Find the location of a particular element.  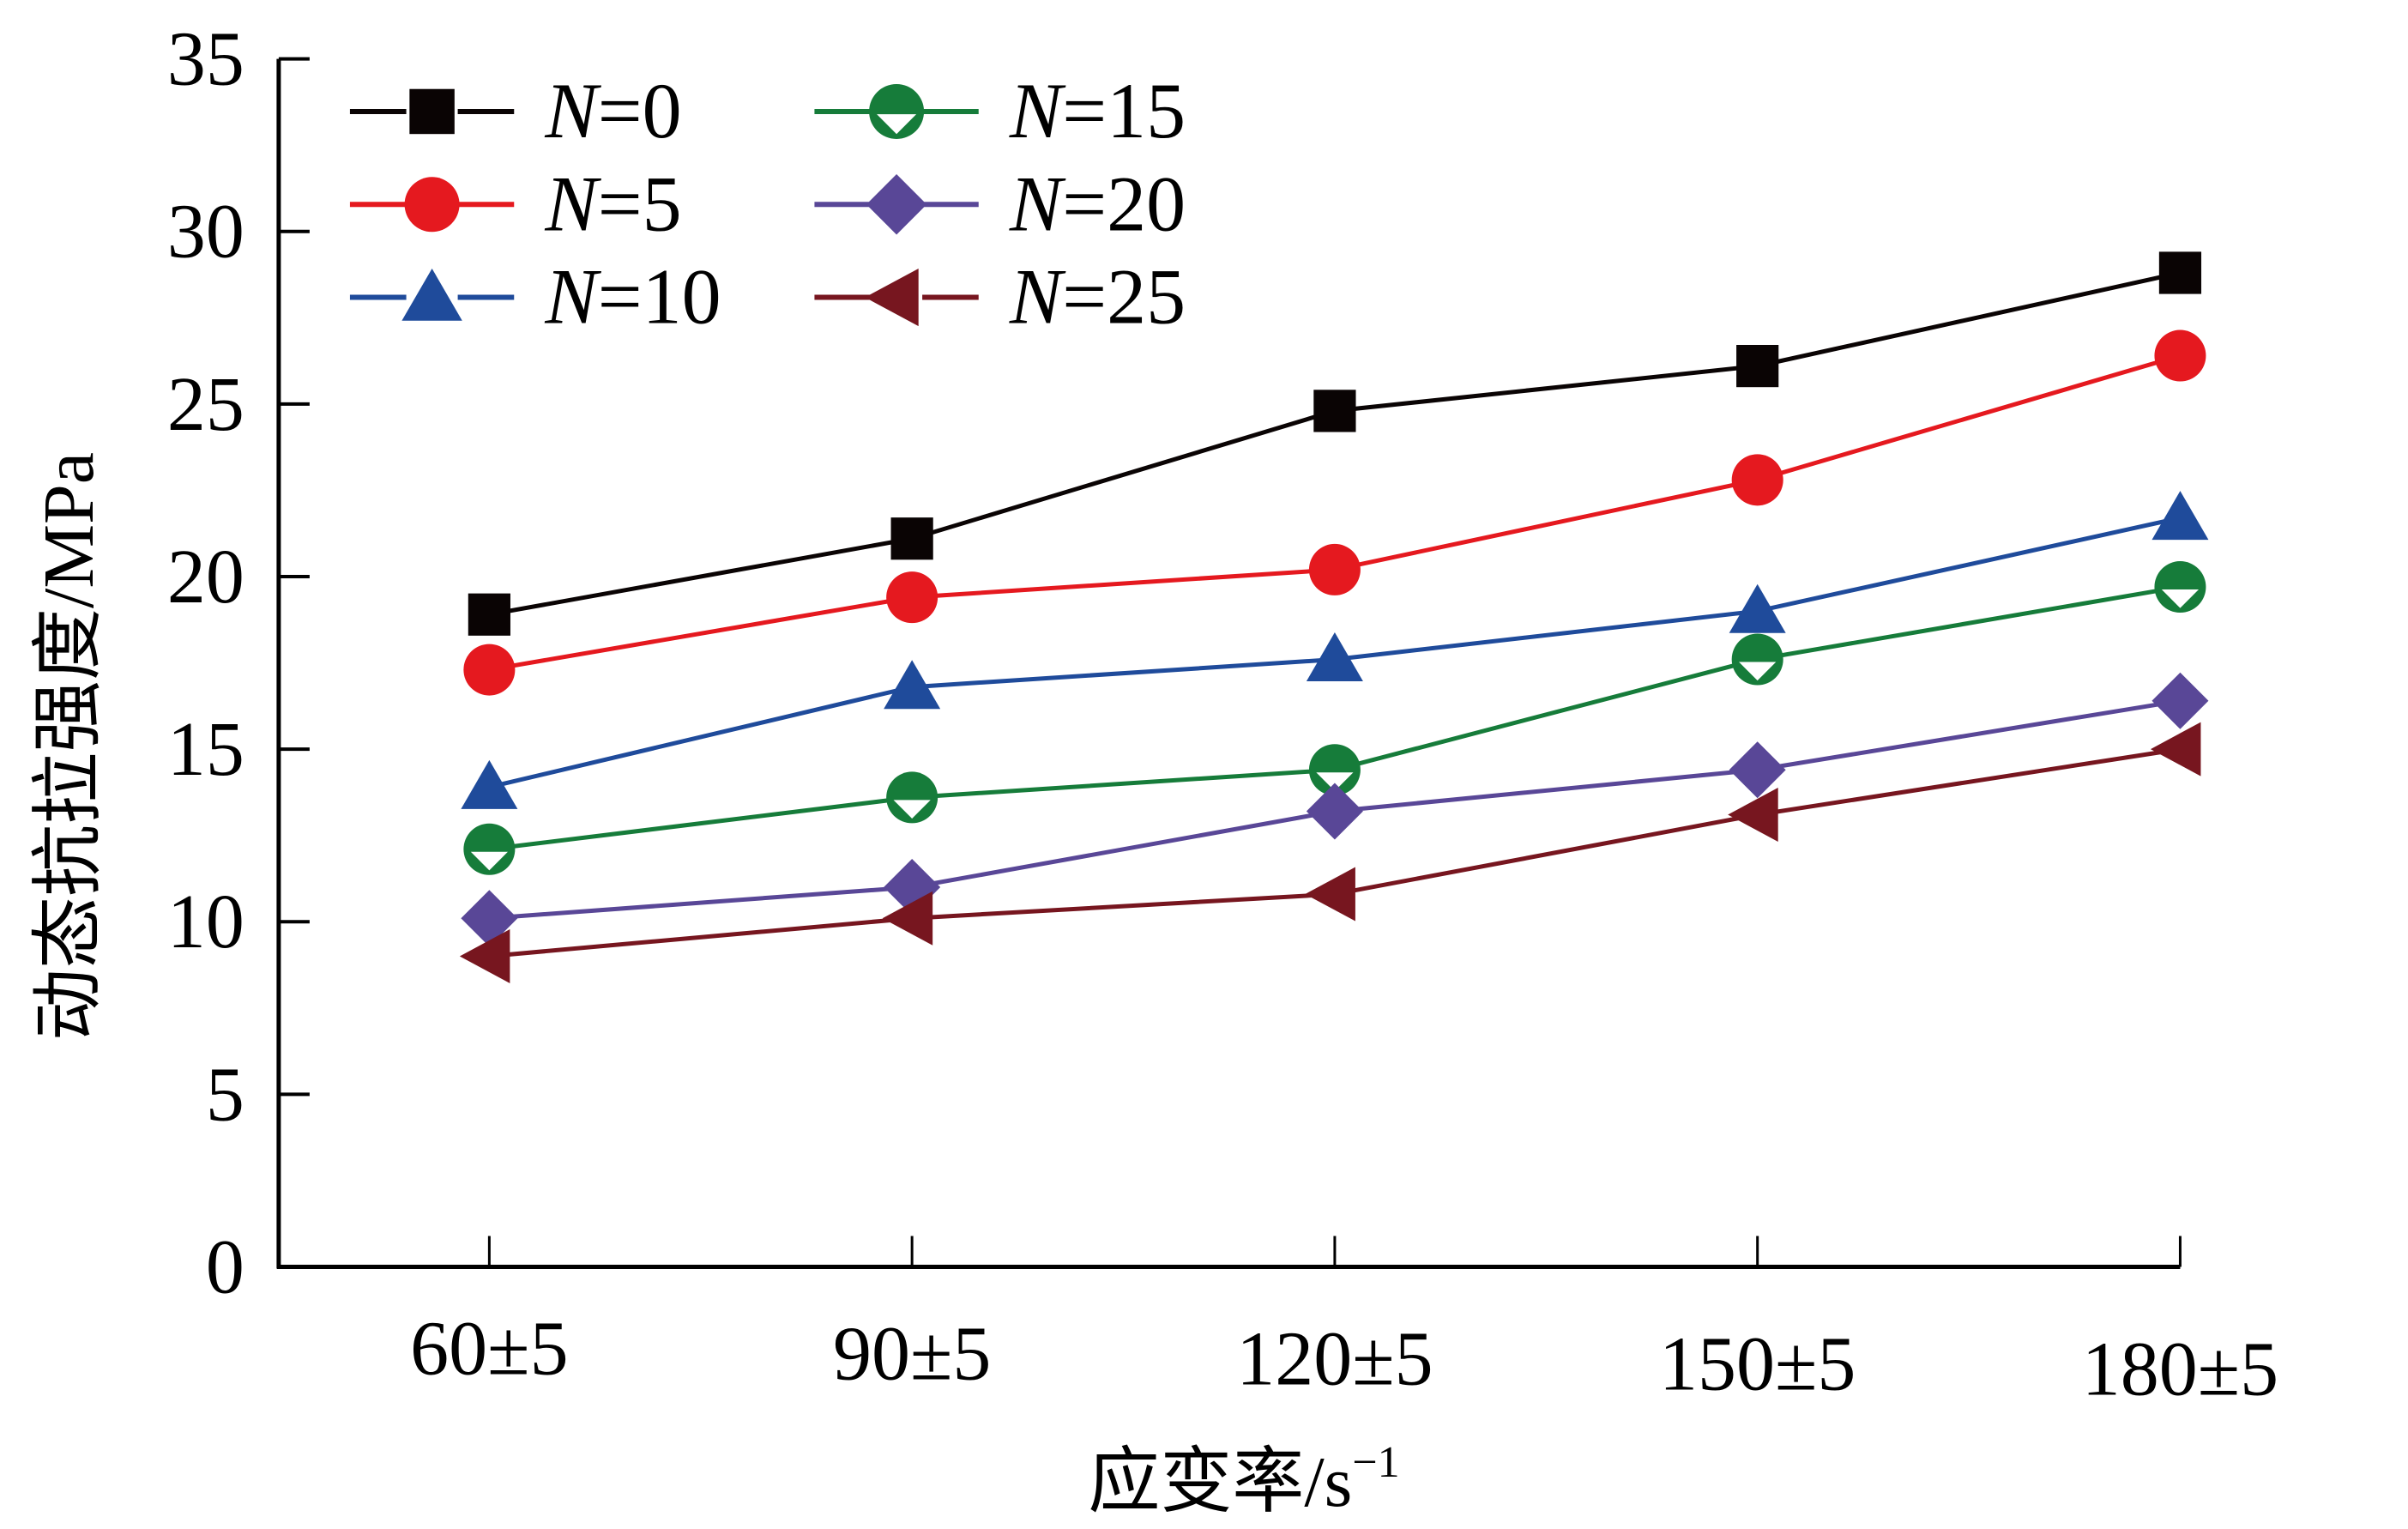

y-axis-ticks: 0 5 10 15 20 25 30 35 is located at coordinates (239, 663).